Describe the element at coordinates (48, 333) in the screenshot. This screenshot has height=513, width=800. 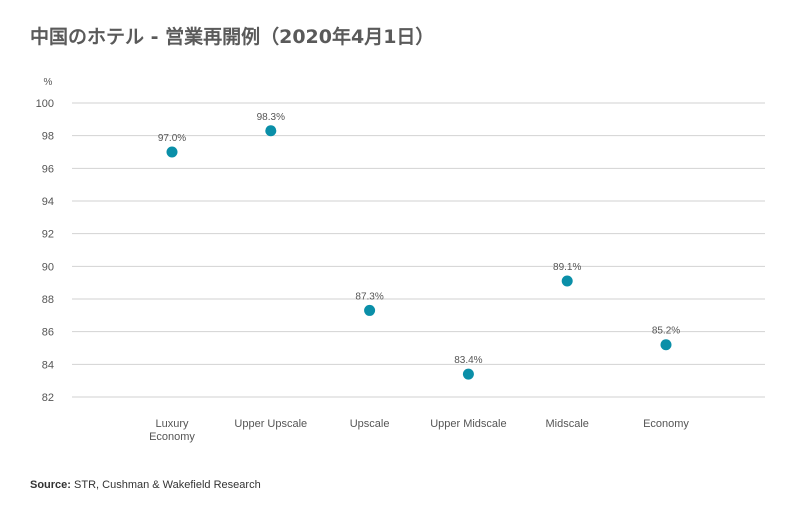
I see `y-tick-label: 86` at that location.